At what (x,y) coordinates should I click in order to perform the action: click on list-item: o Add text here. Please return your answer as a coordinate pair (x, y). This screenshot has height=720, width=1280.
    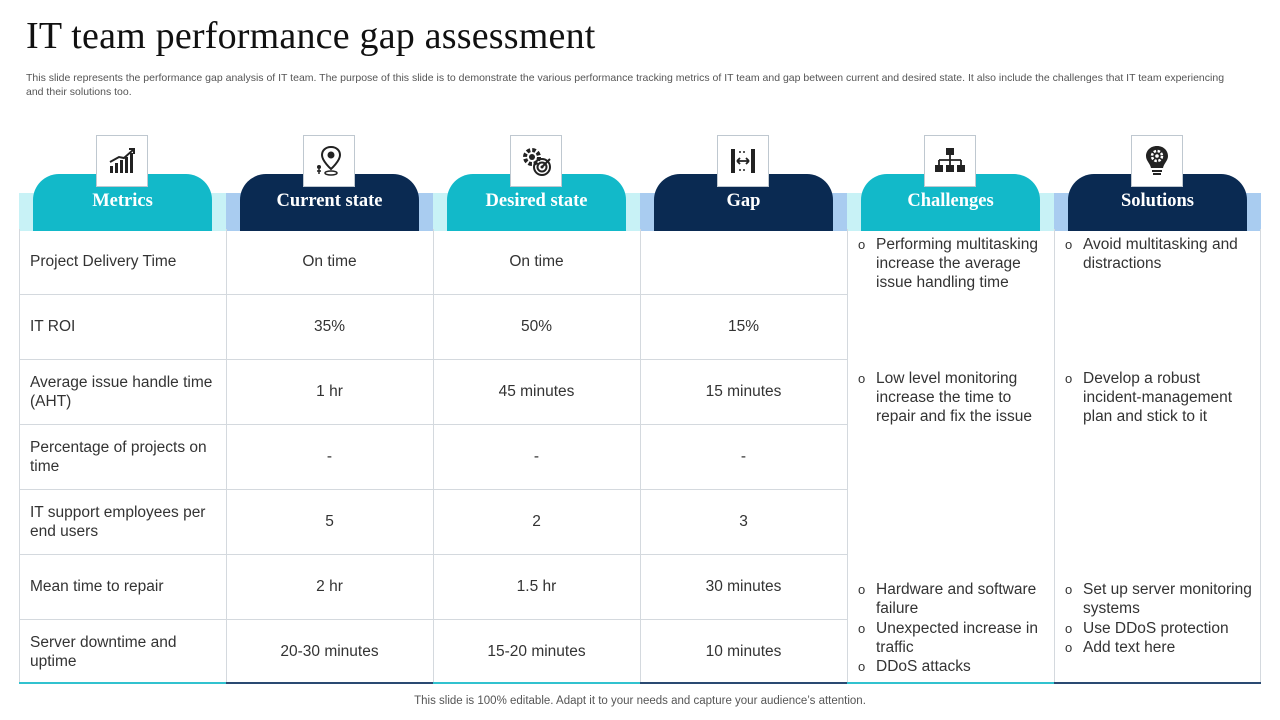
    Looking at the image, I should click on (1120, 647).